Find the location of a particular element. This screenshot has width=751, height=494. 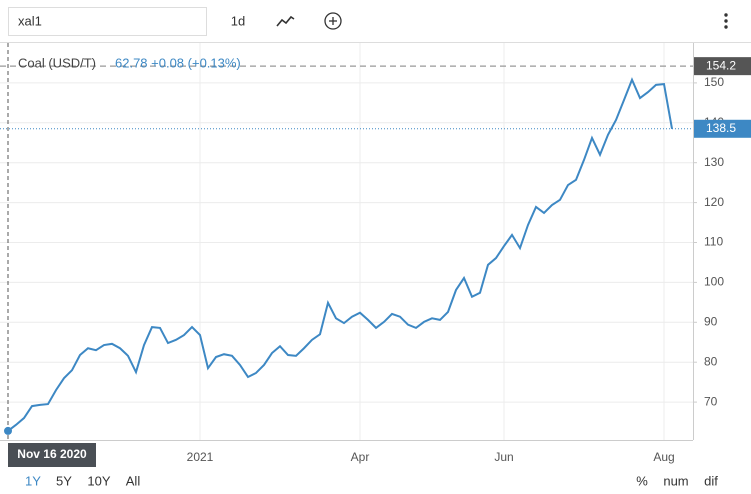

crosshair-label: Nov 16 2020 is located at coordinates (52, 454).